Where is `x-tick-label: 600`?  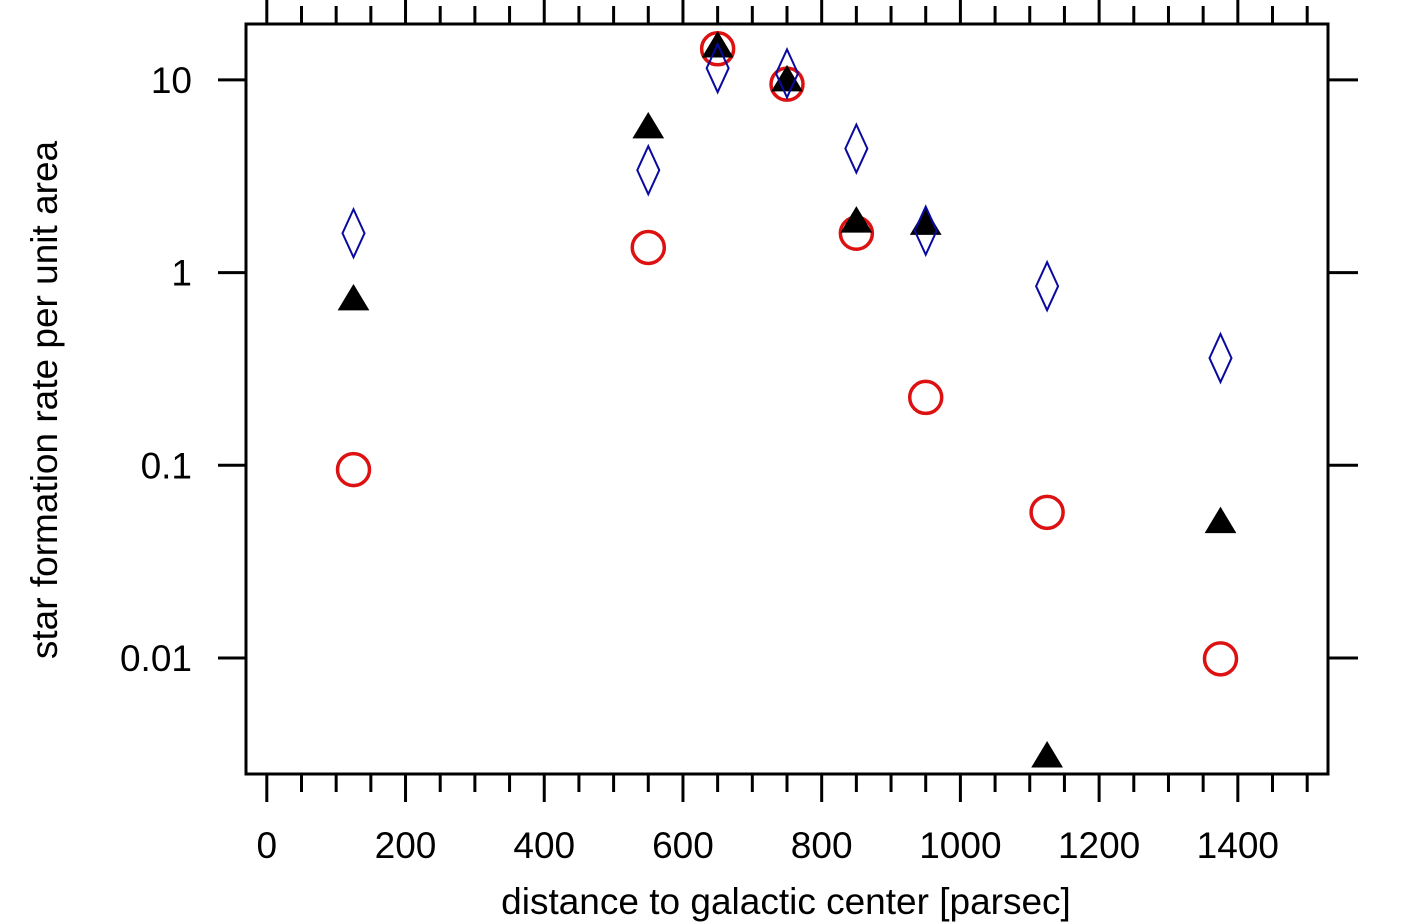
x-tick-label: 600 is located at coordinates (683, 845).